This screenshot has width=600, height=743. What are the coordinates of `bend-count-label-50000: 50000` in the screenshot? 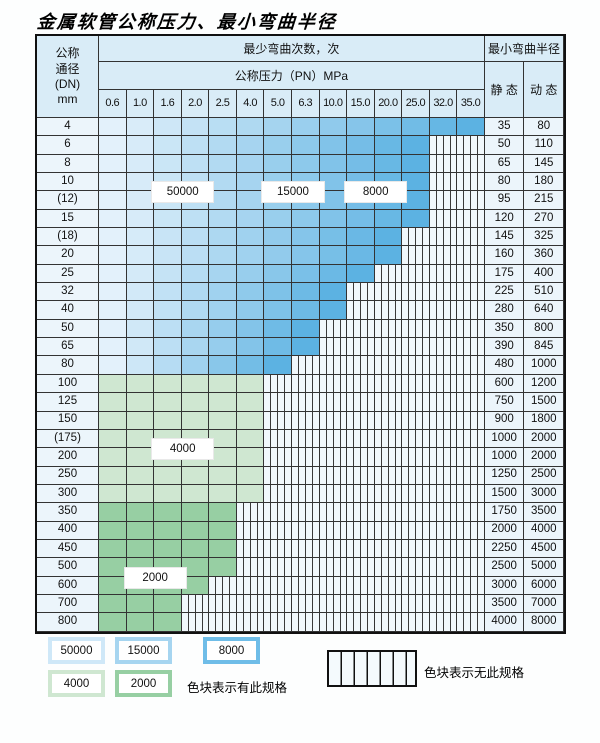 It's located at (183, 192).